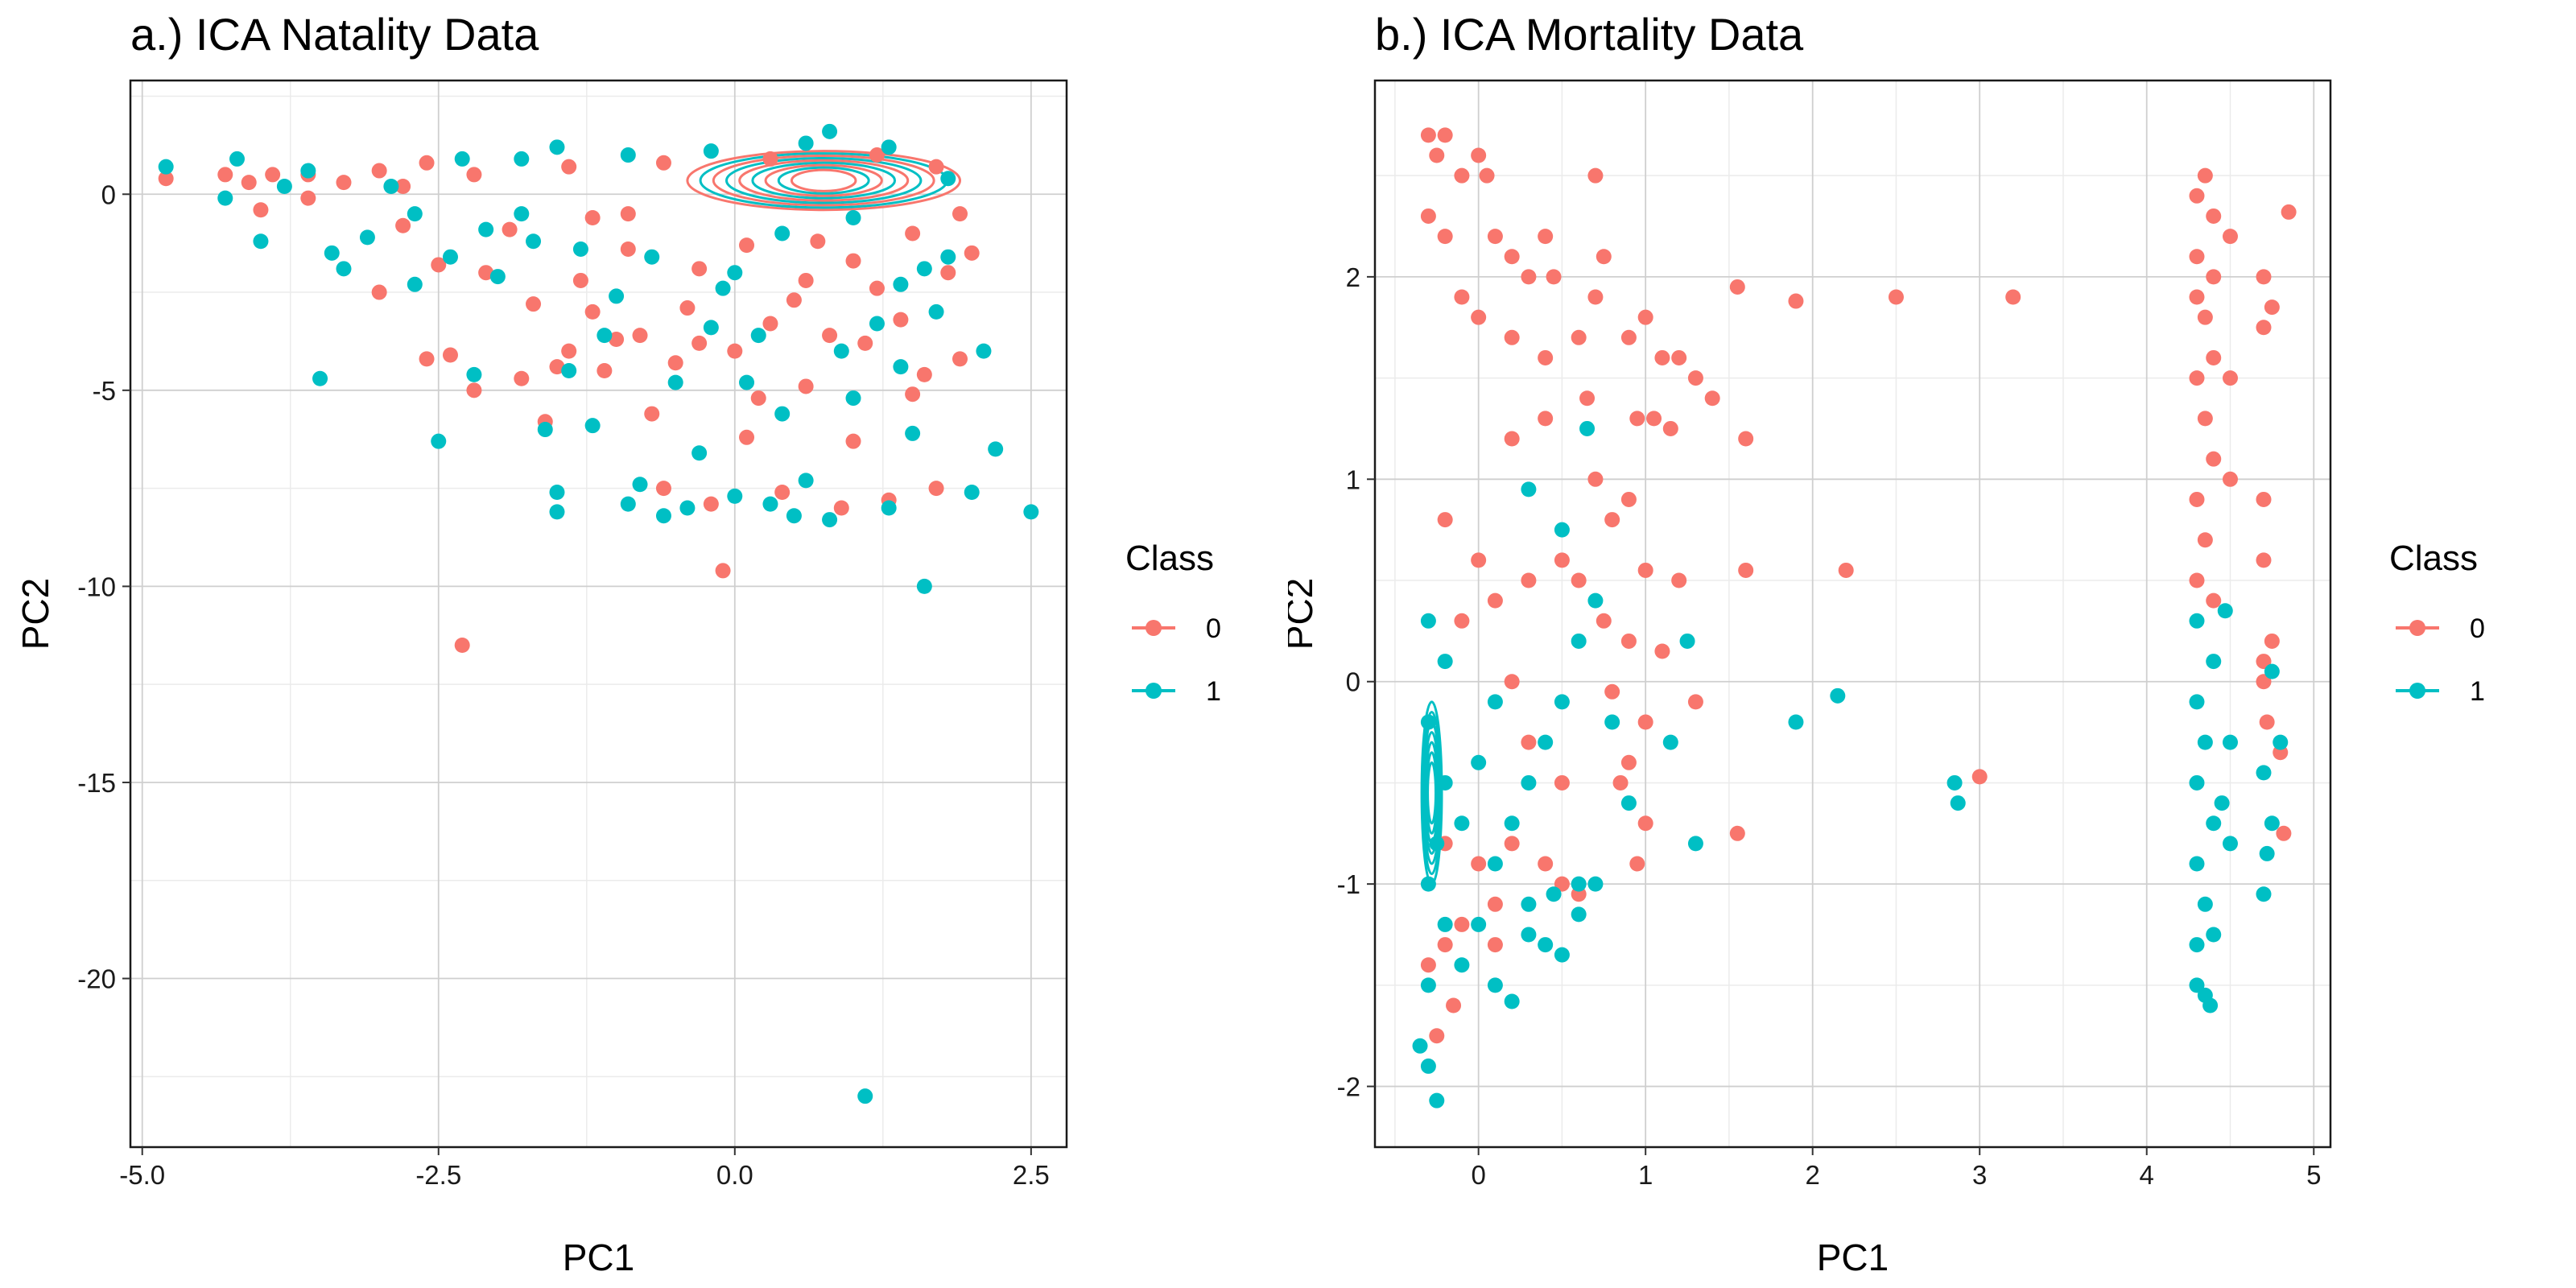 The image size is (2576, 1288). I want to click on density-contours, so click(824, 181).